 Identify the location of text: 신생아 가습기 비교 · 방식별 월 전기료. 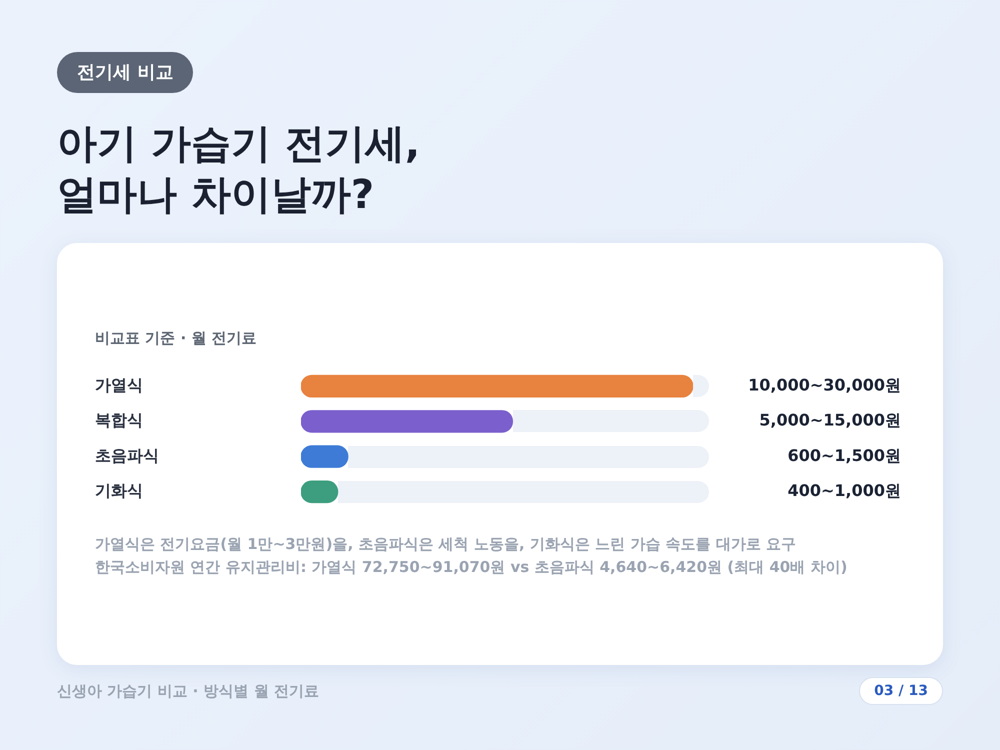
(188, 691).